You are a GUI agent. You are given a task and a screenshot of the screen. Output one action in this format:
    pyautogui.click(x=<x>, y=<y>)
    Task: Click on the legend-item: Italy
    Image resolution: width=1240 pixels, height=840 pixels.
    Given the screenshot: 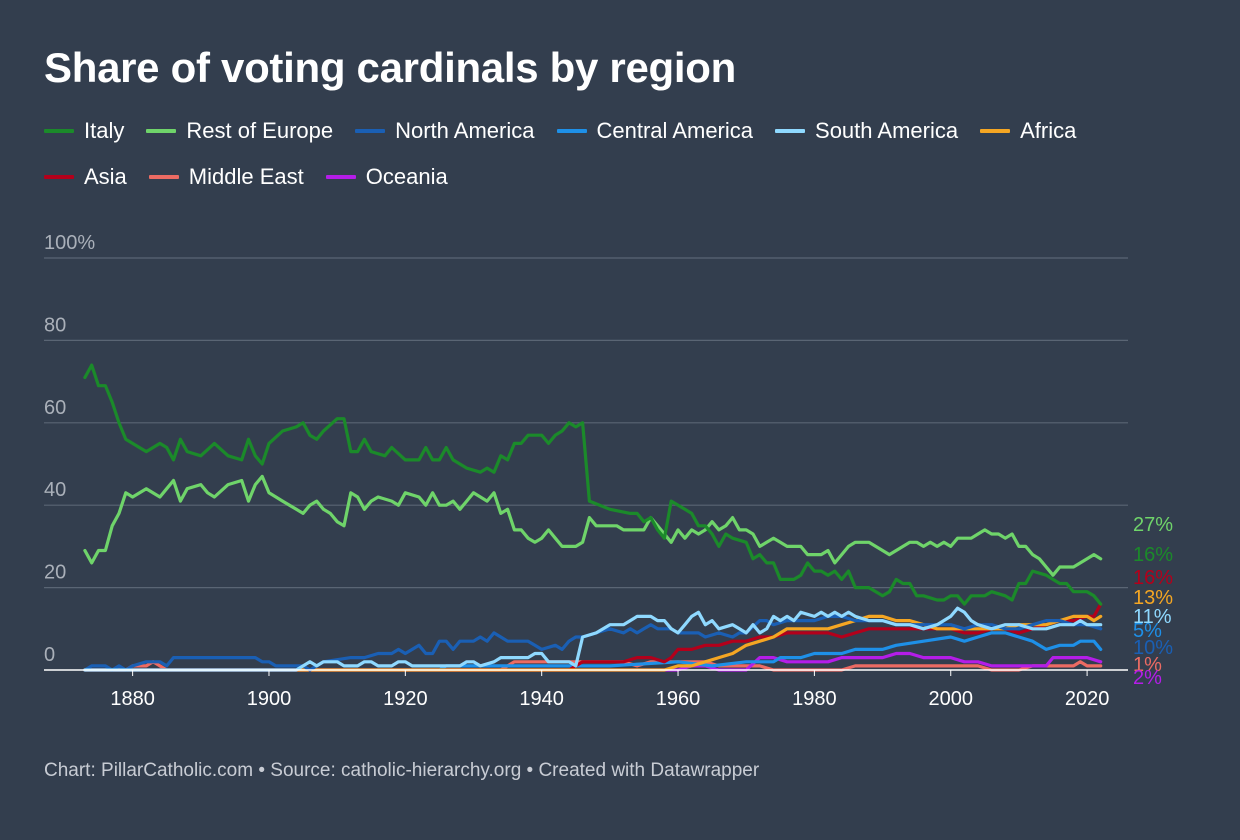 What is the action you would take?
    pyautogui.click(x=84, y=131)
    